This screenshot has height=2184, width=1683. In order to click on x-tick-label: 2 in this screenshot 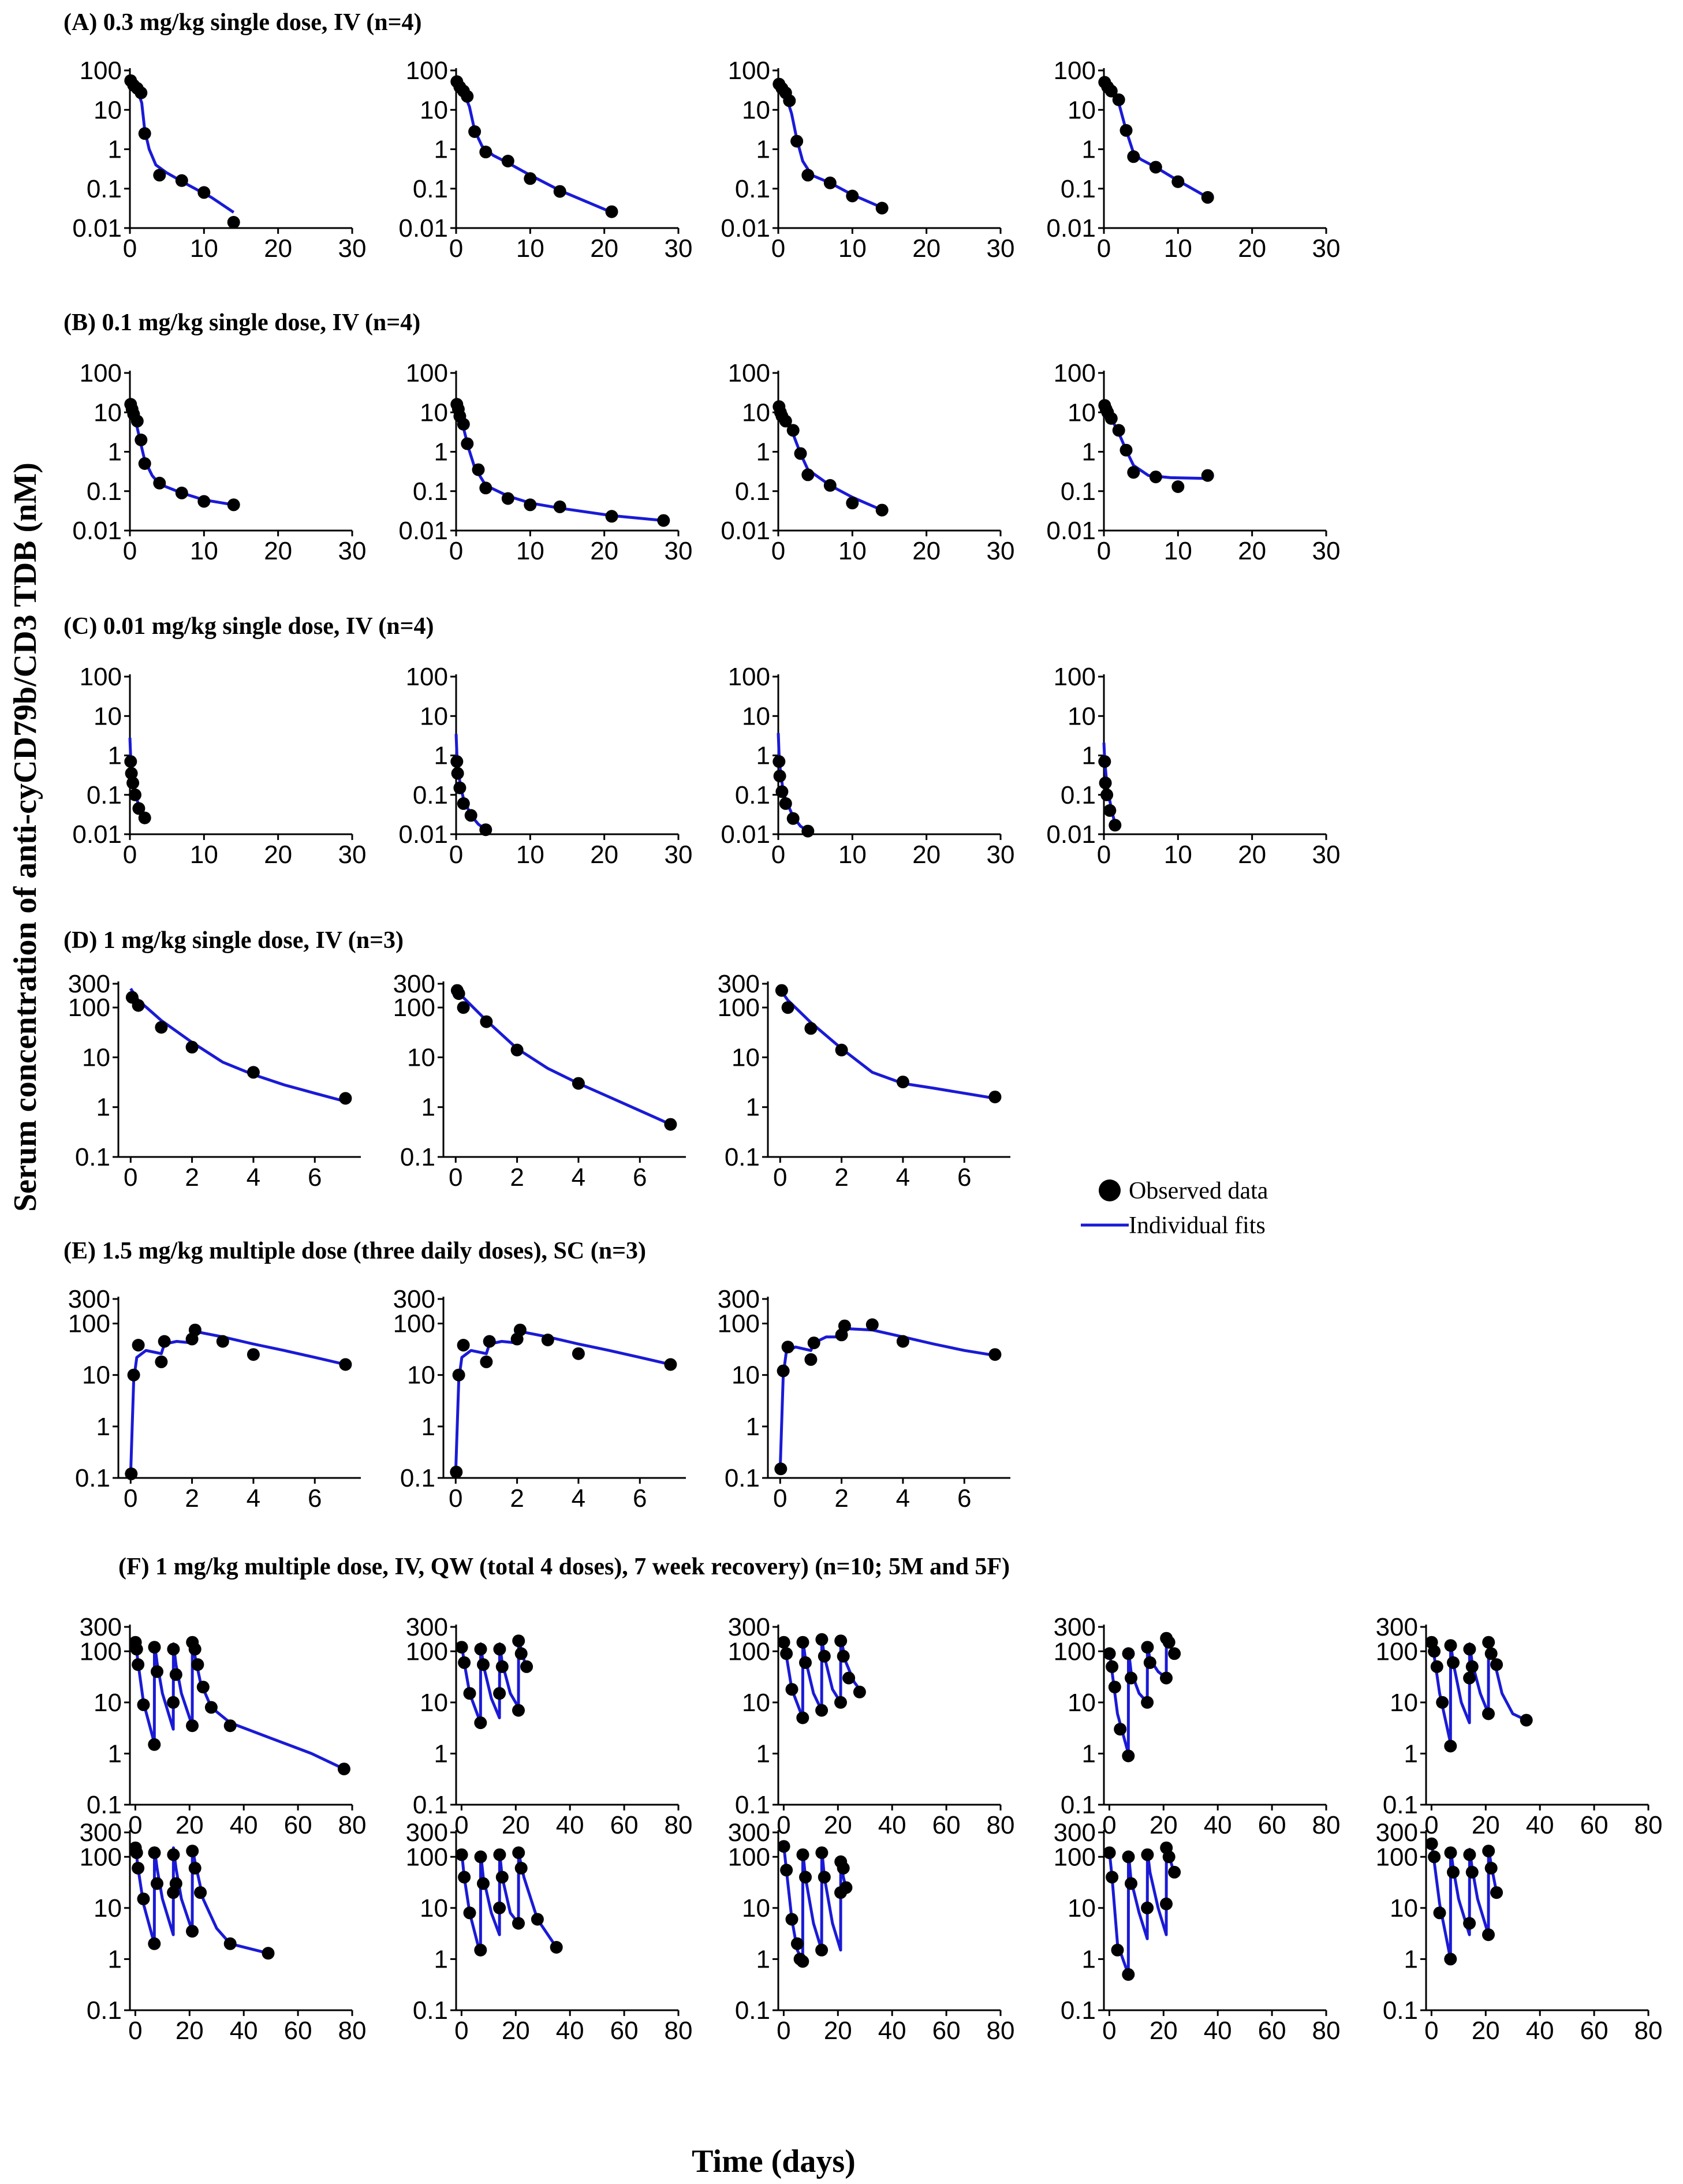, I will do `click(517, 1498)`.